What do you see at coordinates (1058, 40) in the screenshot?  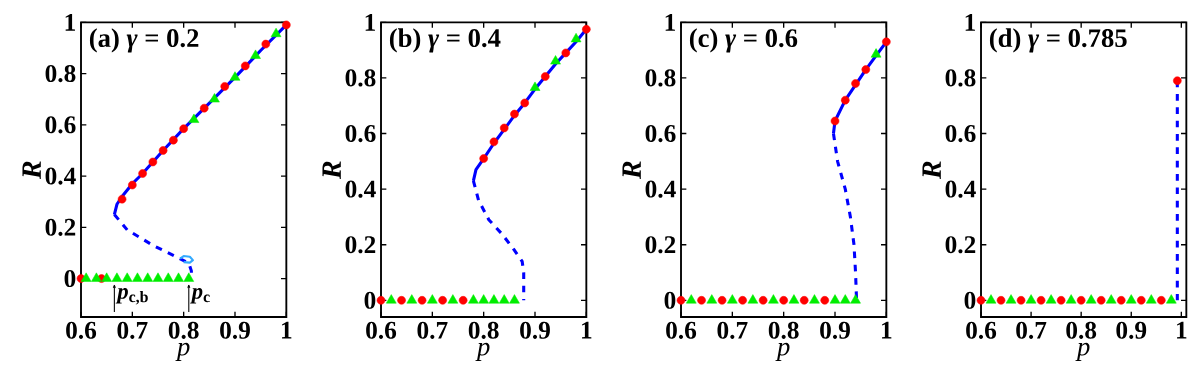 I see `chart-title: (d) γ = 0.785` at bounding box center [1058, 40].